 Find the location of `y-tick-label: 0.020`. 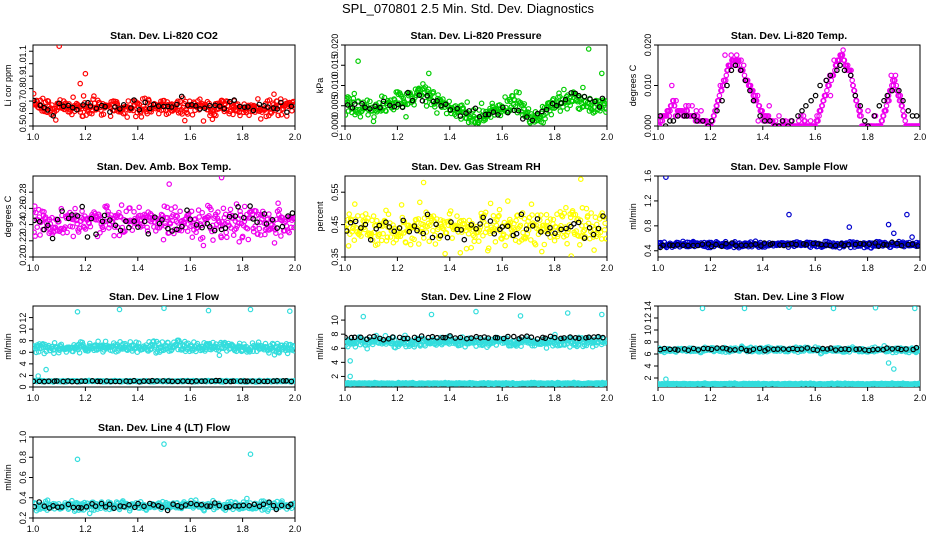

y-tick-label: 0.020 is located at coordinates (335, 45).